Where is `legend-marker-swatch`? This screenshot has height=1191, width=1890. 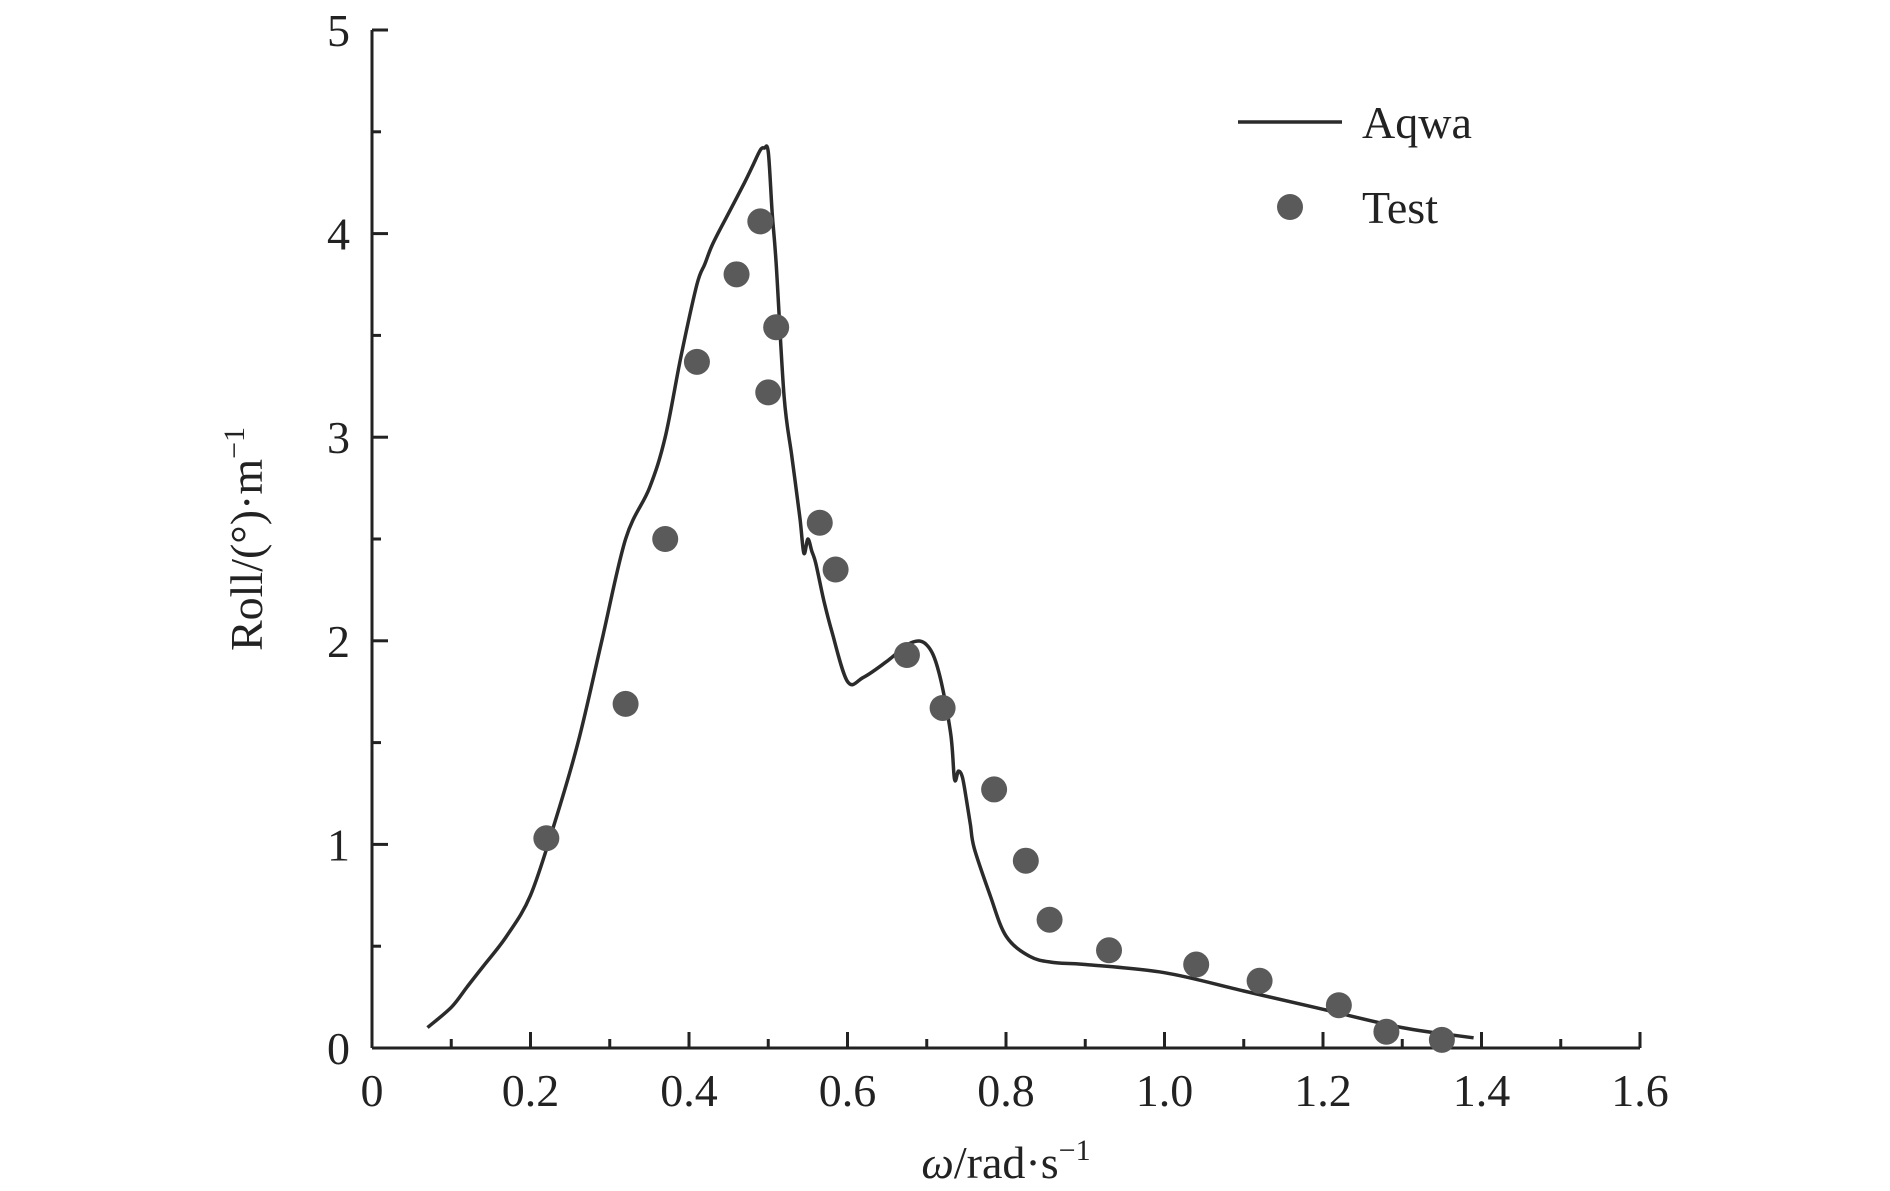 legend-marker-swatch is located at coordinates (1290, 207).